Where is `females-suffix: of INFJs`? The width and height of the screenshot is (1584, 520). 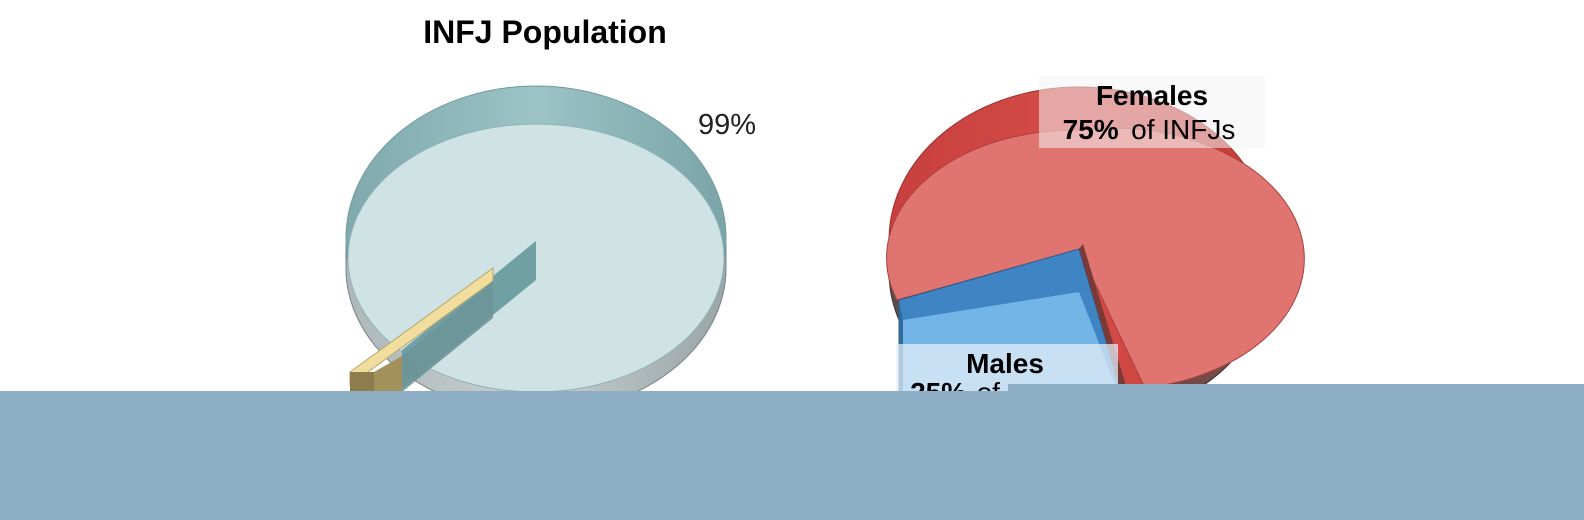 females-suffix: of INFJs is located at coordinates (1183, 129).